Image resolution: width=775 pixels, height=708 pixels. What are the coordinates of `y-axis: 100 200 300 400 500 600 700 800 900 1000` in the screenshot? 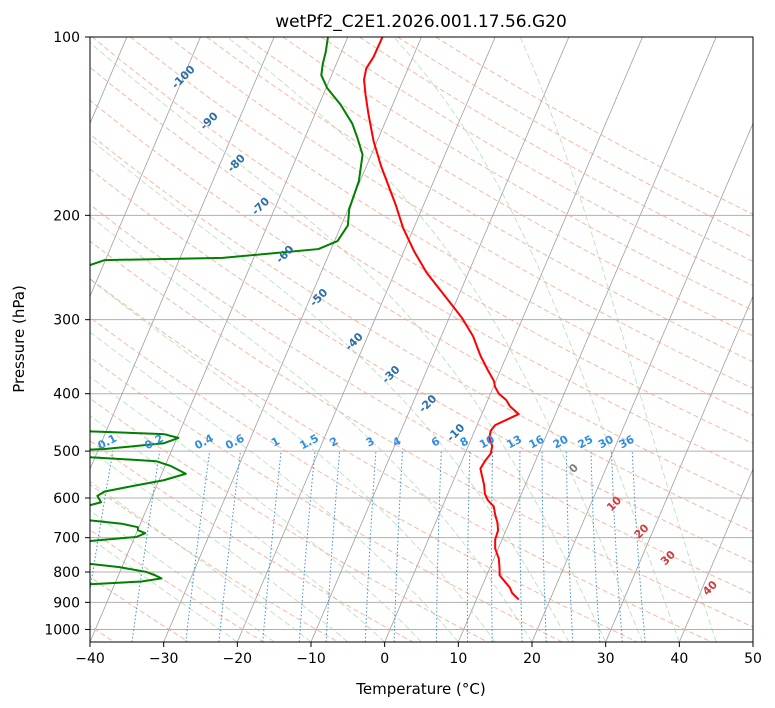 It's located at (67, 334).